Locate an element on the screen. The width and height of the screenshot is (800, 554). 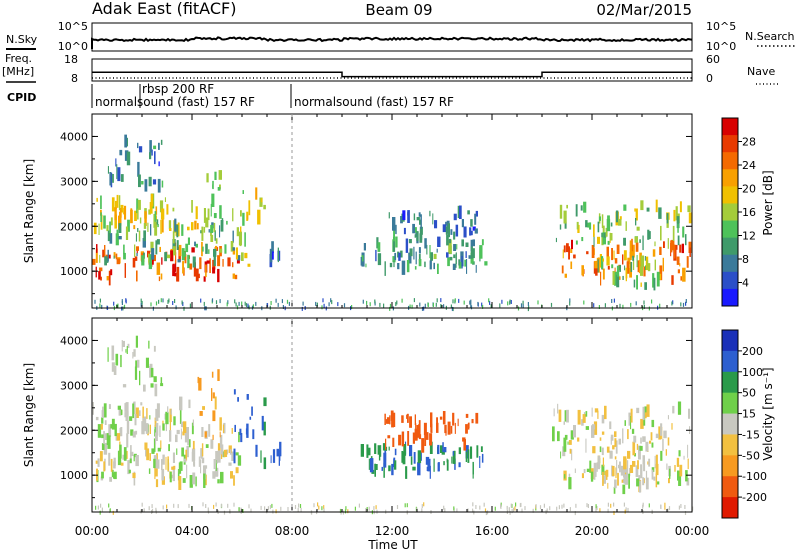
colorbar-tick-label: 4 is located at coordinates (745, 283).